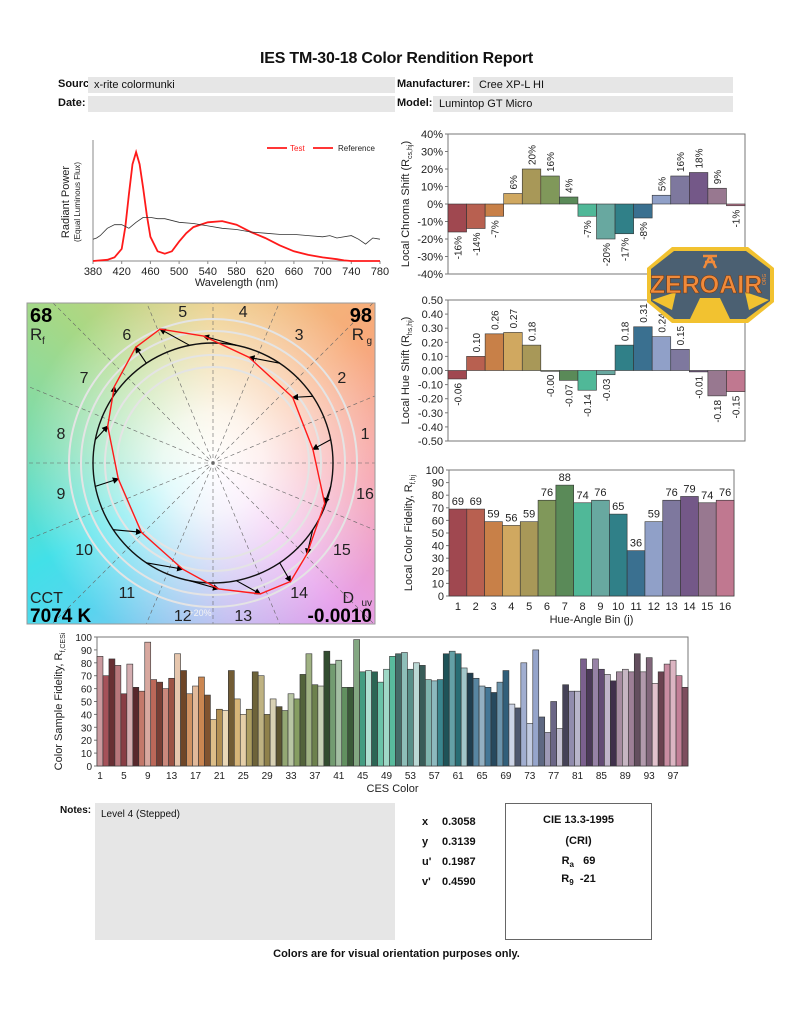 This screenshot has height=1024, width=793. I want to click on y-tick-label: 20, so click(87, 741).